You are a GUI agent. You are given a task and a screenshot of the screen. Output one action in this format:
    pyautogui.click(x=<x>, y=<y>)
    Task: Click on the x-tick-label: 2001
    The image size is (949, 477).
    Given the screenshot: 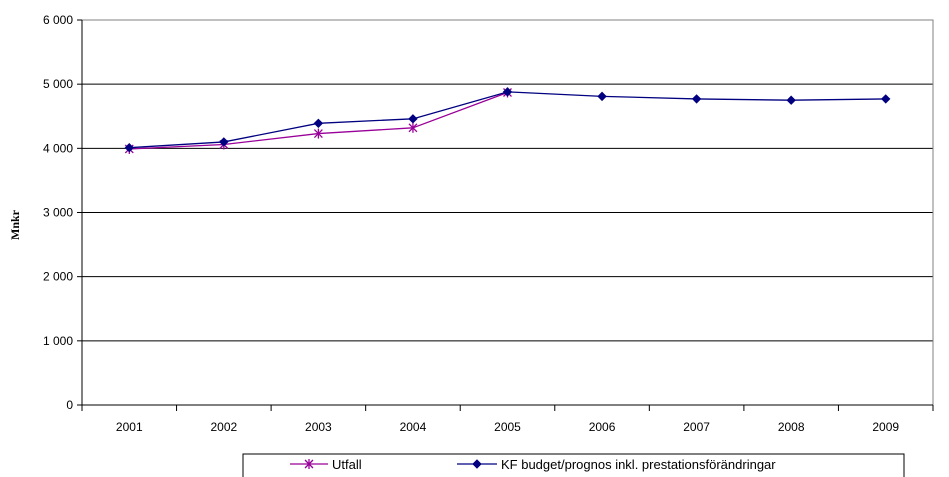 What is the action you would take?
    pyautogui.click(x=129, y=427)
    